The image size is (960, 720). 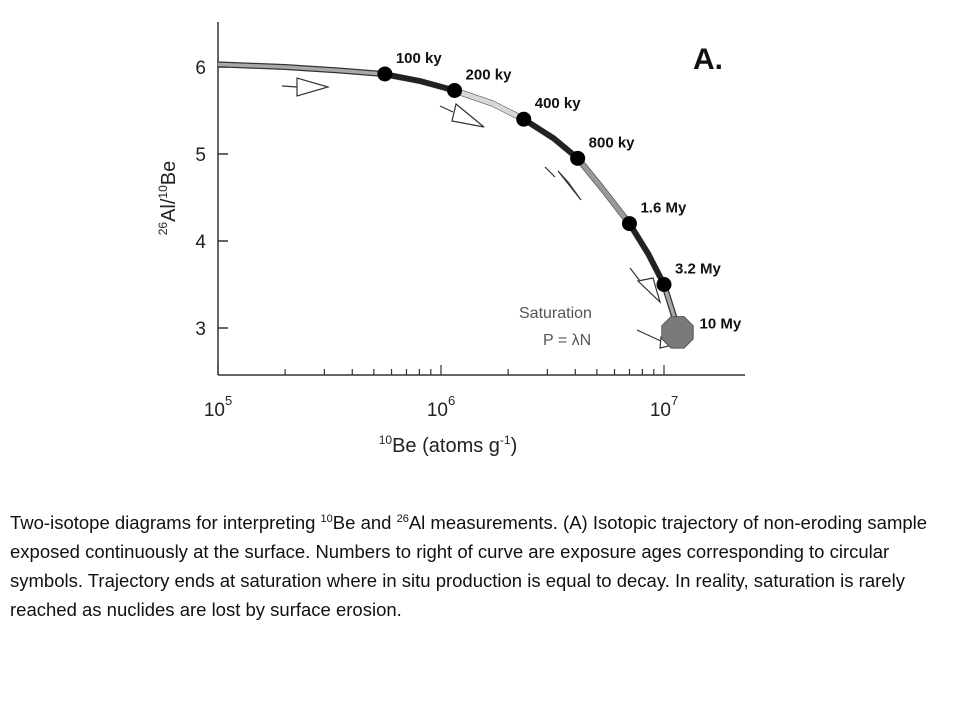 I want to click on x-axis-title-close: ), so click(x=514, y=446).